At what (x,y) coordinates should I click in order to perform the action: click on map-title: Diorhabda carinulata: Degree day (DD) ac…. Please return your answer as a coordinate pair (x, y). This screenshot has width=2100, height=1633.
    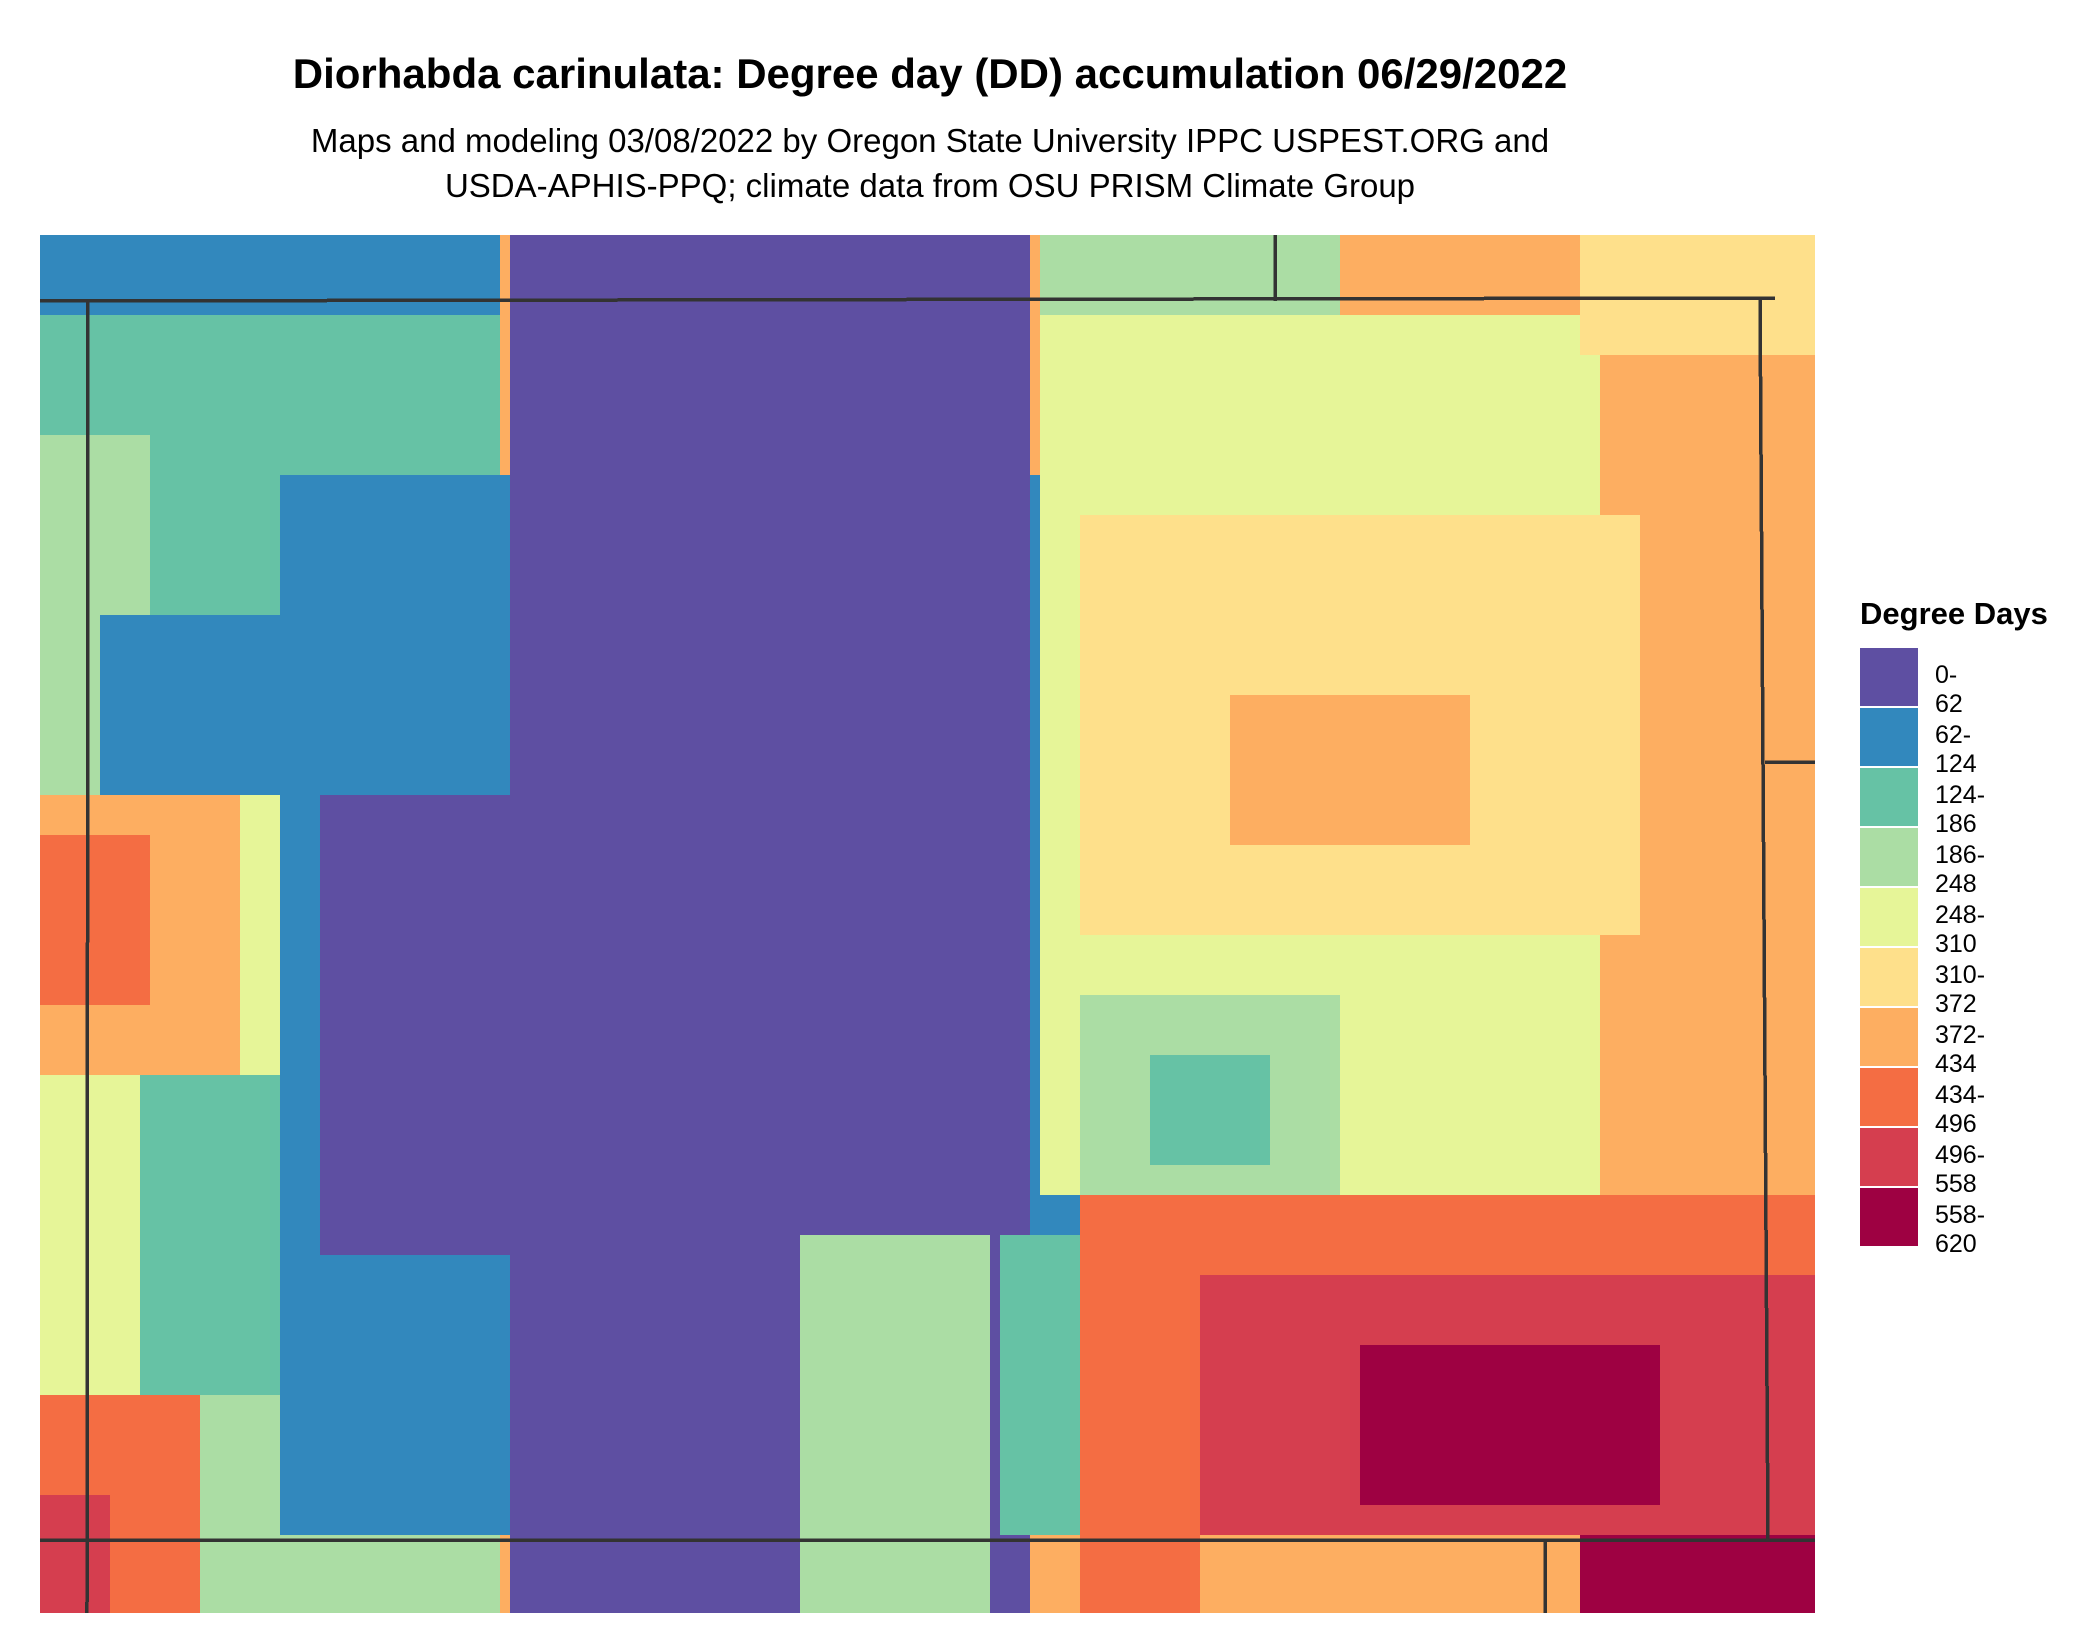
    Looking at the image, I should click on (930, 73).